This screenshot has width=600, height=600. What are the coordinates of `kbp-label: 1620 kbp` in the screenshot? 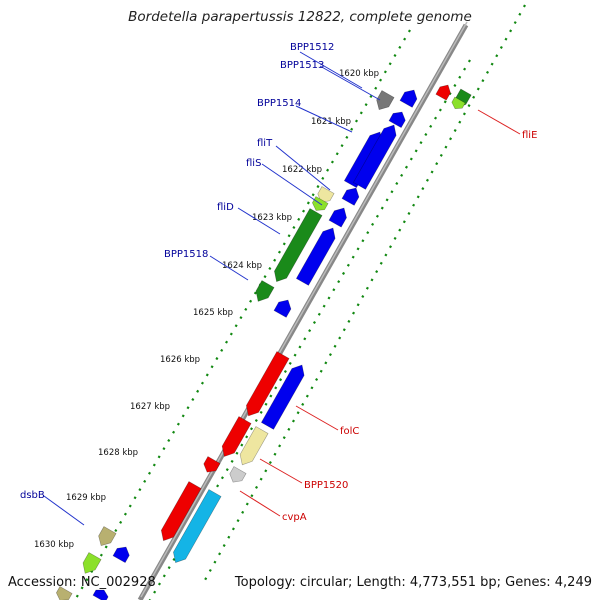 It's located at (359, 74).